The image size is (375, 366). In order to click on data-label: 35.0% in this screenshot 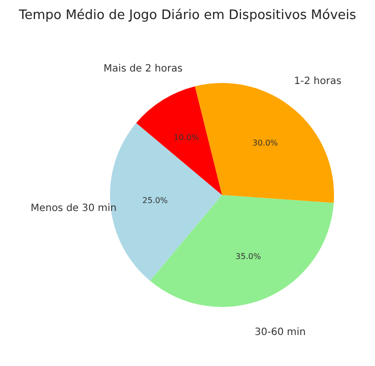, I will do `click(249, 256)`.